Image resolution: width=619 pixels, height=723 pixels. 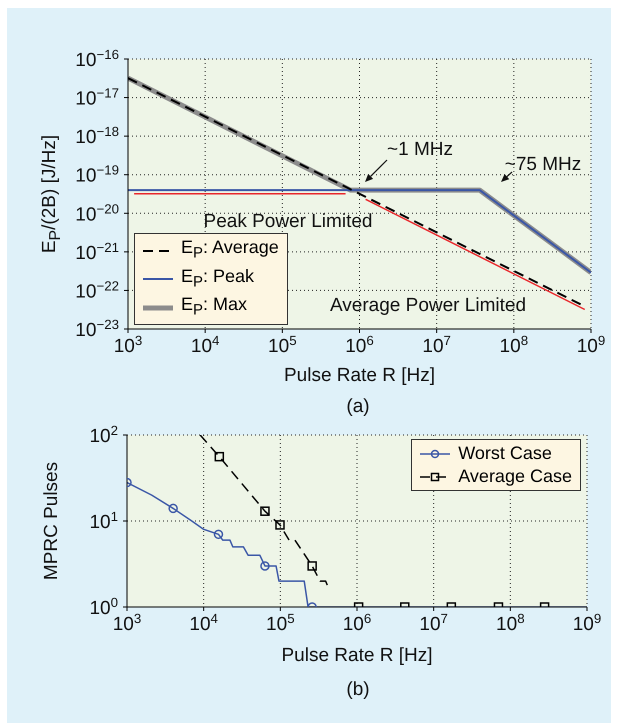 What do you see at coordinates (103, 520) in the screenshot?
I see `y-tick-label: 10$^{1}$` at bounding box center [103, 520].